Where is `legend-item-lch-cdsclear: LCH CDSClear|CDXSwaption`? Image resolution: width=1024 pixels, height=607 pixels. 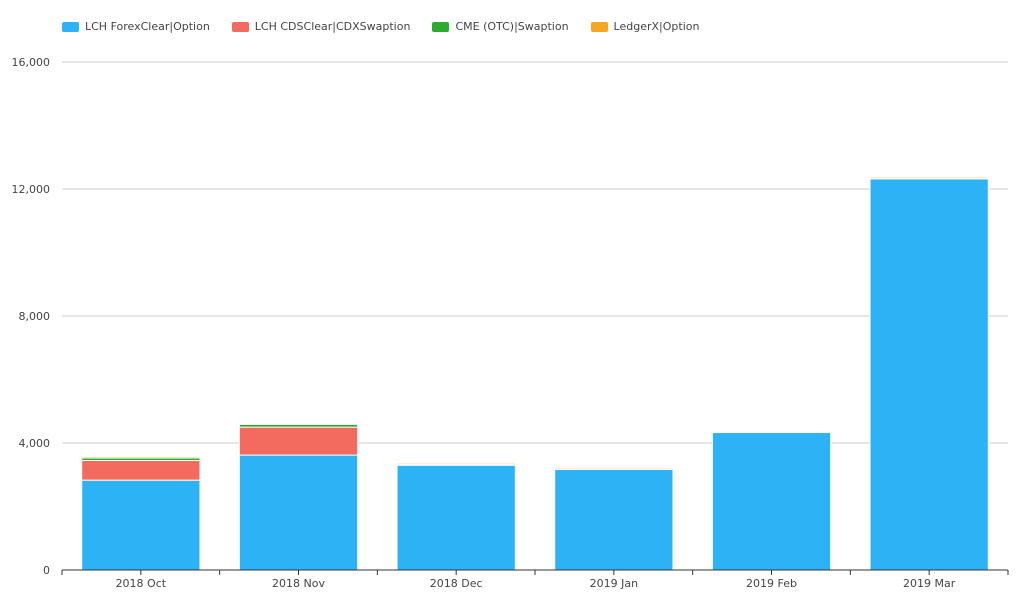 legend-item-lch-cdsclear: LCH CDSClear|CDXSwaption is located at coordinates (321, 26).